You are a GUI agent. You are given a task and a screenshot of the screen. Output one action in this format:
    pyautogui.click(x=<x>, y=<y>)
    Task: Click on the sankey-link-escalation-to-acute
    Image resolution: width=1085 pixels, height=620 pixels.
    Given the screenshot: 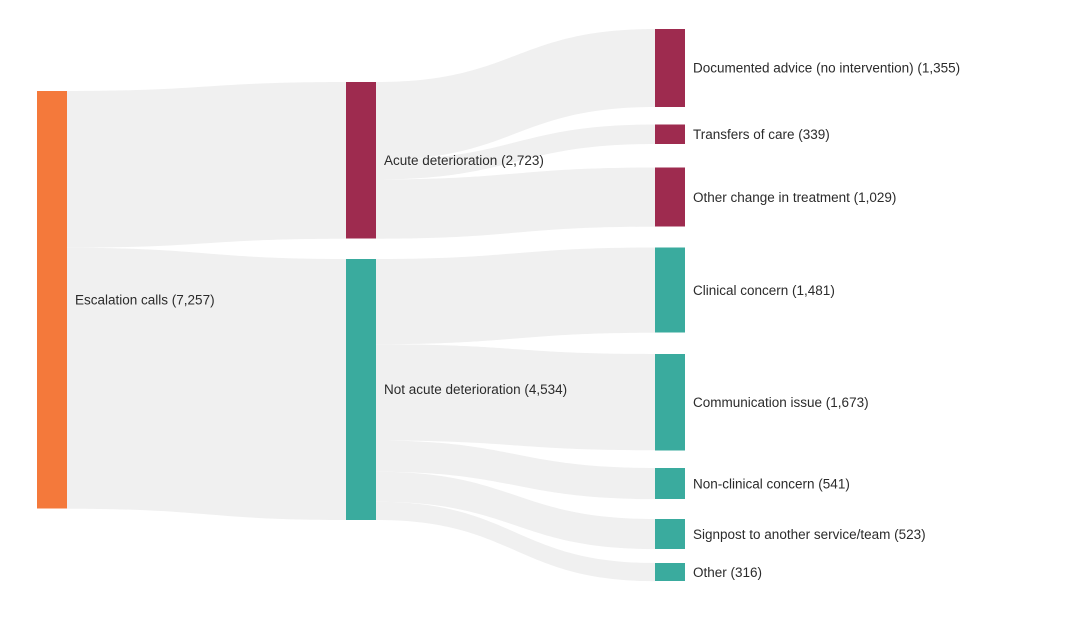 What is the action you would take?
    pyautogui.click(x=206, y=165)
    